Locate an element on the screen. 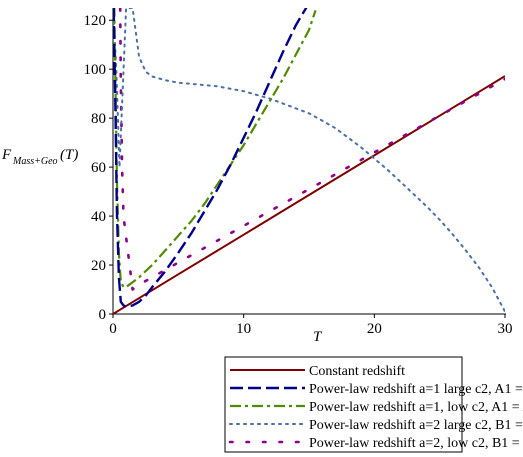 The width and height of the screenshot is (523, 457). y-tick-label: 120 is located at coordinates (95, 21).